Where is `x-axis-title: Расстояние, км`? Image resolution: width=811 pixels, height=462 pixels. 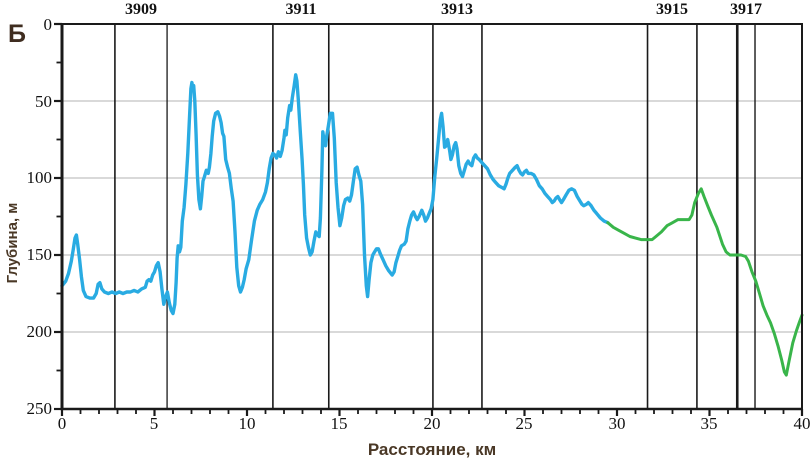 x-axis-title: Расстояние, км is located at coordinates (432, 449).